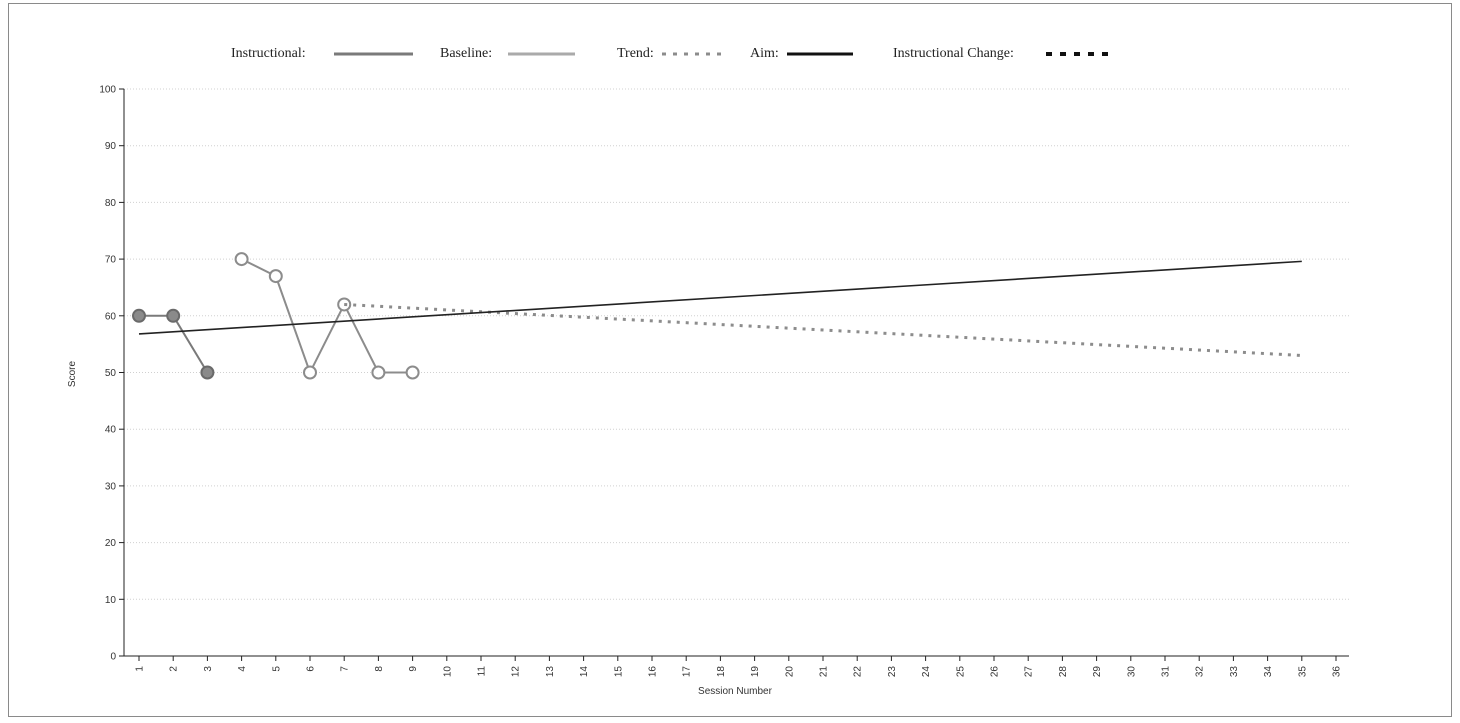  I want to click on x-tick-label-31: 31, so click(1166, 672).